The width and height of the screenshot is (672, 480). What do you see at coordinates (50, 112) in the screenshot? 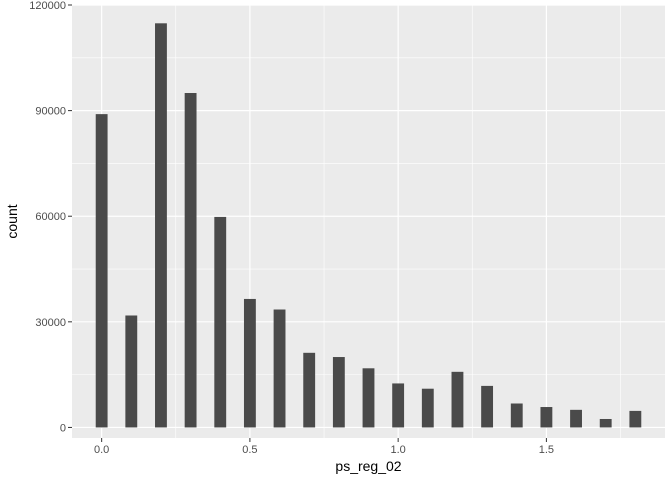
I see `y-tick-label: 90000` at bounding box center [50, 112].